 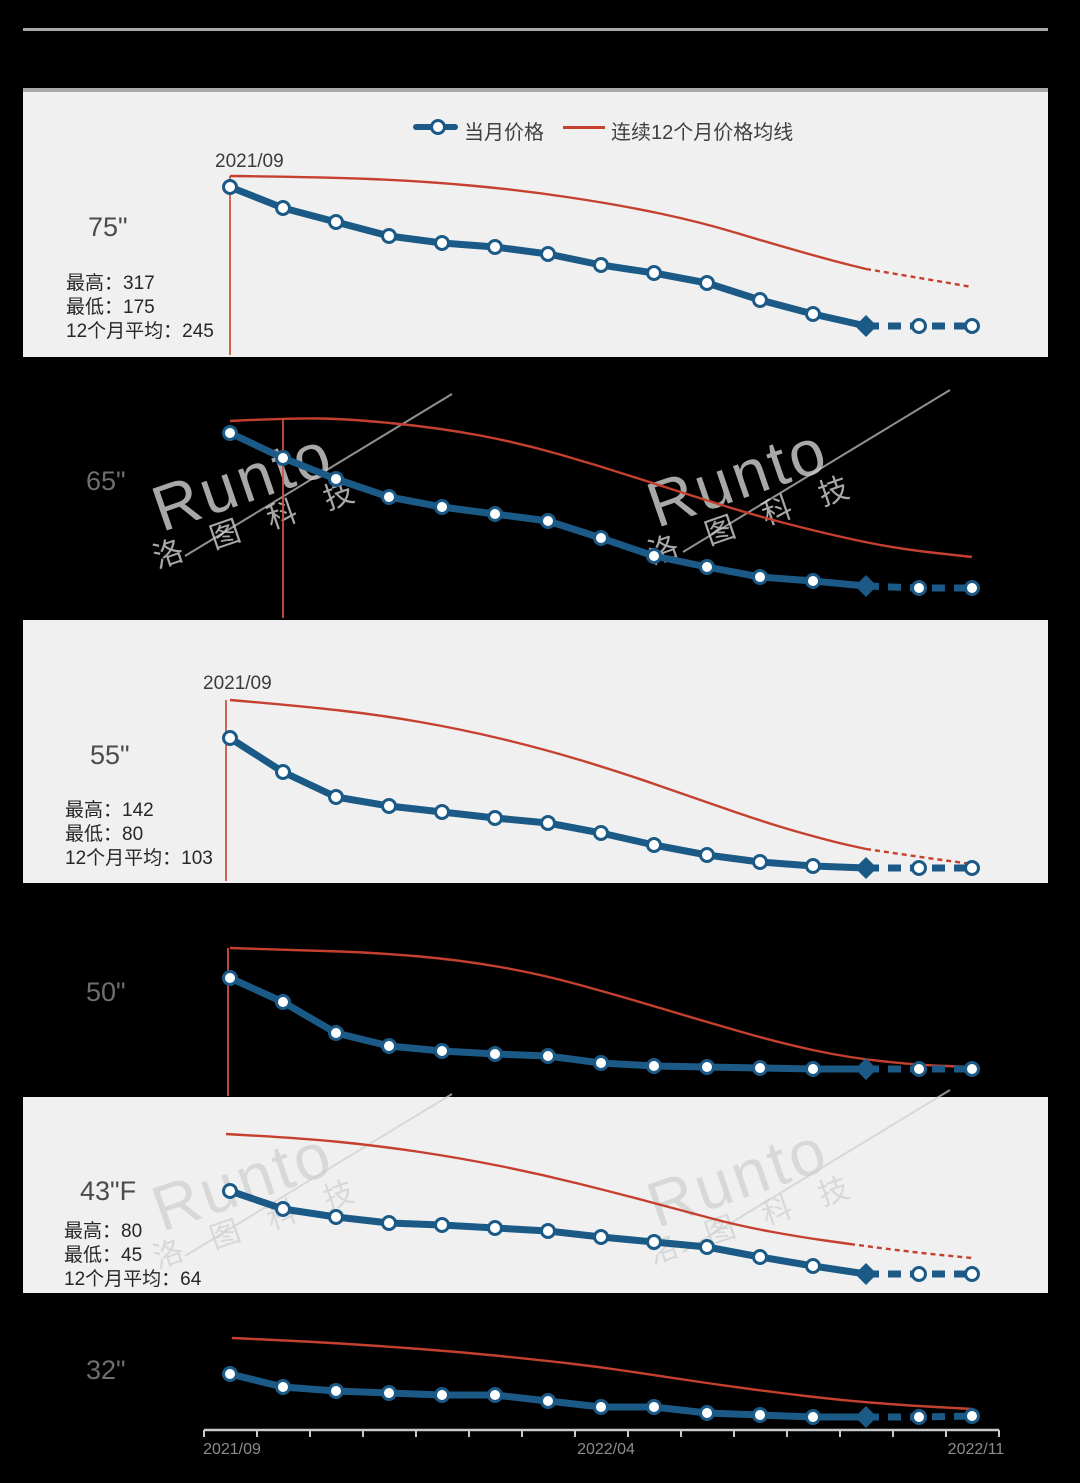 What do you see at coordinates (106, 992) in the screenshot?
I see `panel-label-50: 50"` at bounding box center [106, 992].